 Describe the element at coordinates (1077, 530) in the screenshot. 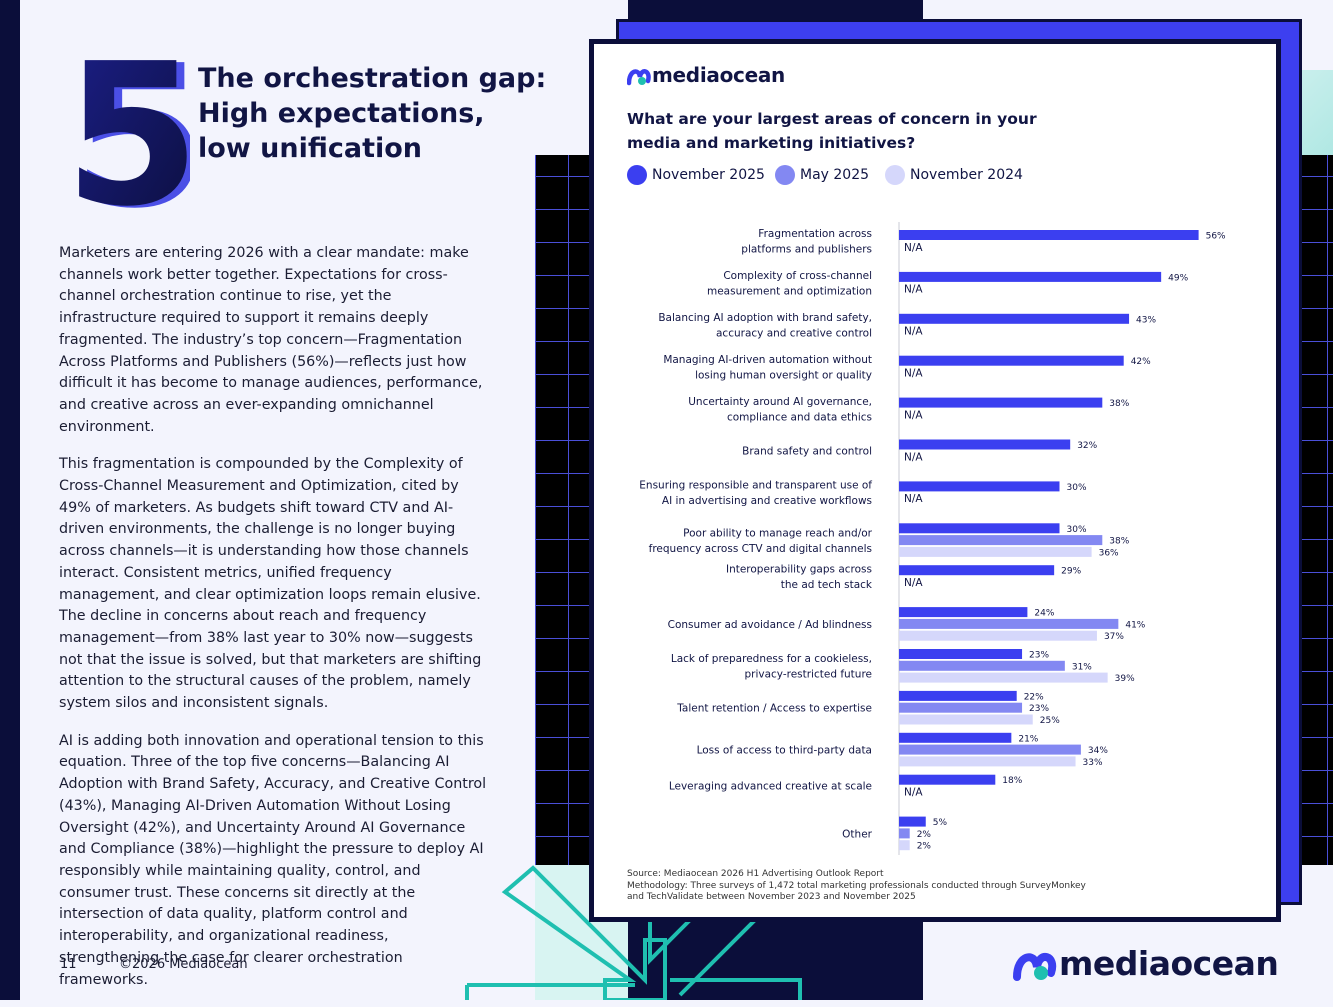

I see `data-label: 30%` at that location.